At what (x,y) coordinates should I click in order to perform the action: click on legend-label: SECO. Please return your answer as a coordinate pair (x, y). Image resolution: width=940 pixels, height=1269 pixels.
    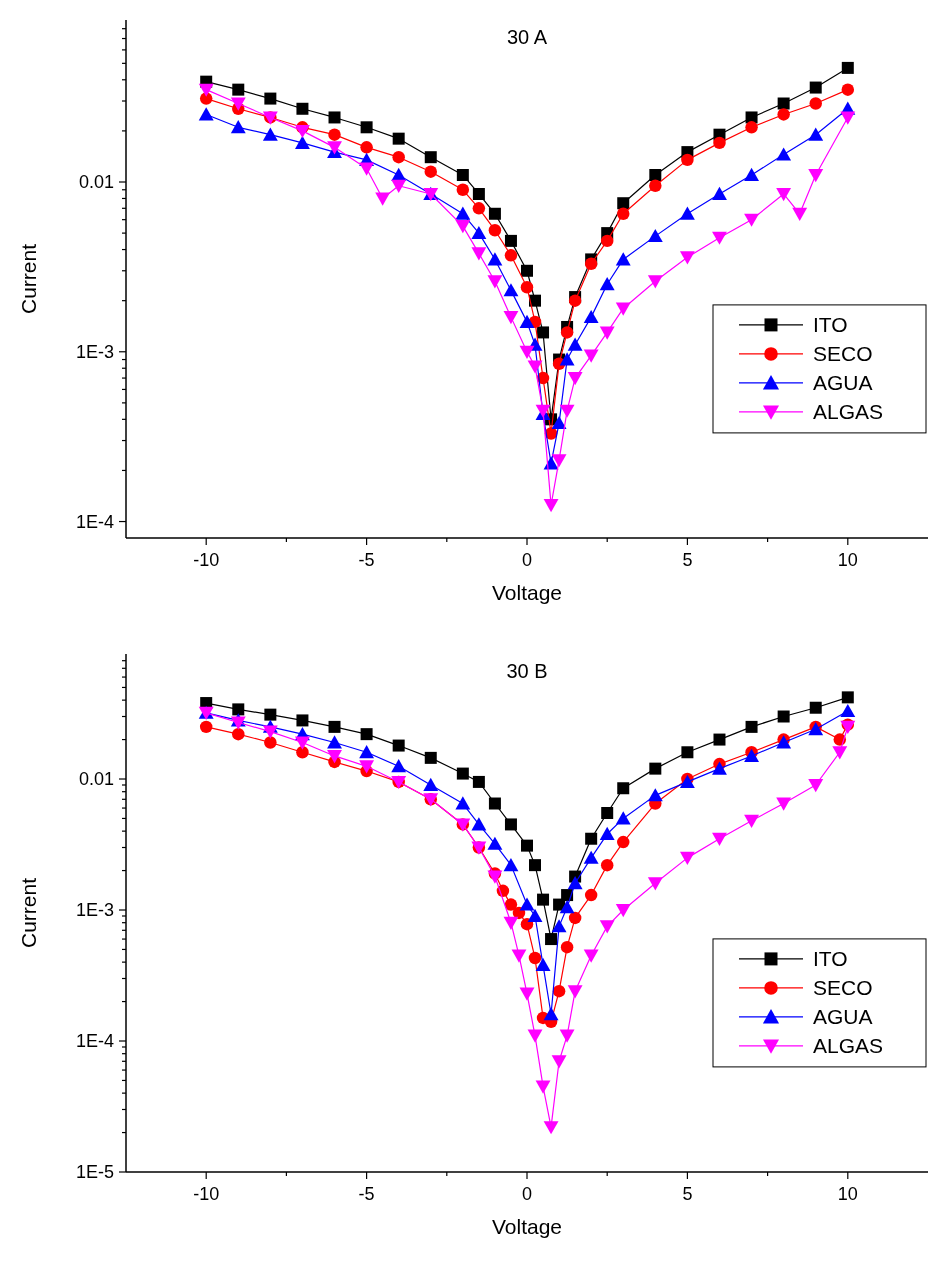
    Looking at the image, I should click on (843, 354).